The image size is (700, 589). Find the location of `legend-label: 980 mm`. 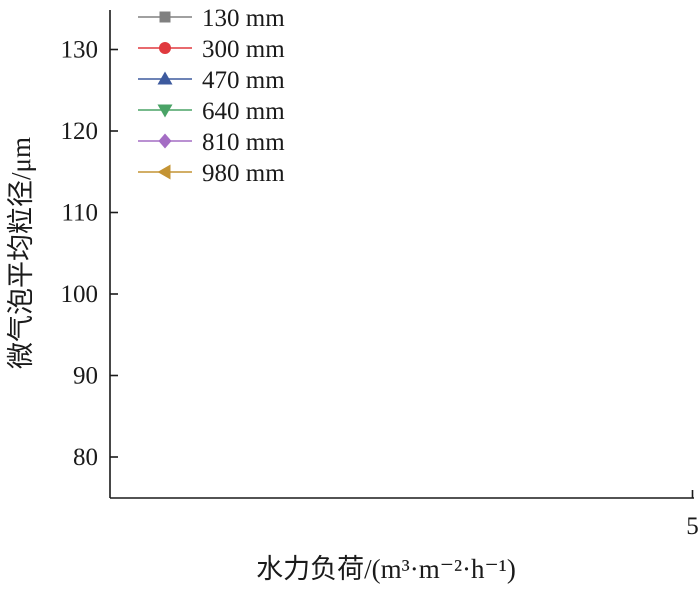

legend-label: 980 mm is located at coordinates (243, 173).